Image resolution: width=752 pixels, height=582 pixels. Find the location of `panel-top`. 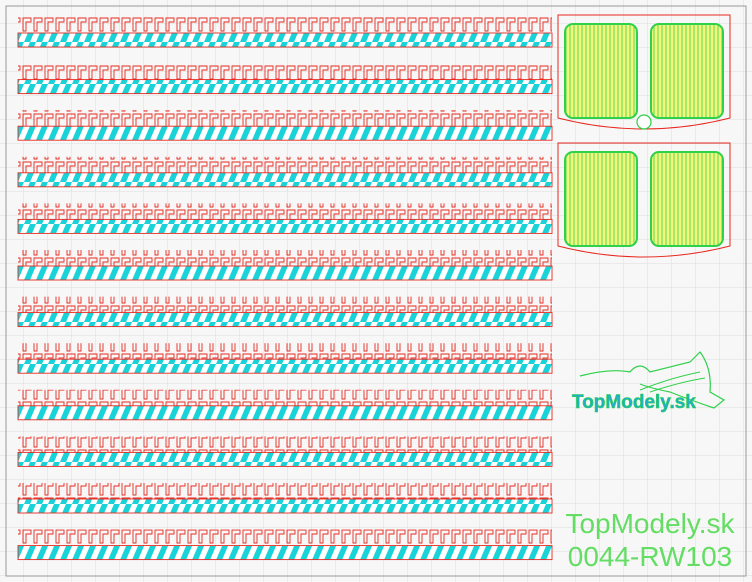

panel-top is located at coordinates (644, 72).